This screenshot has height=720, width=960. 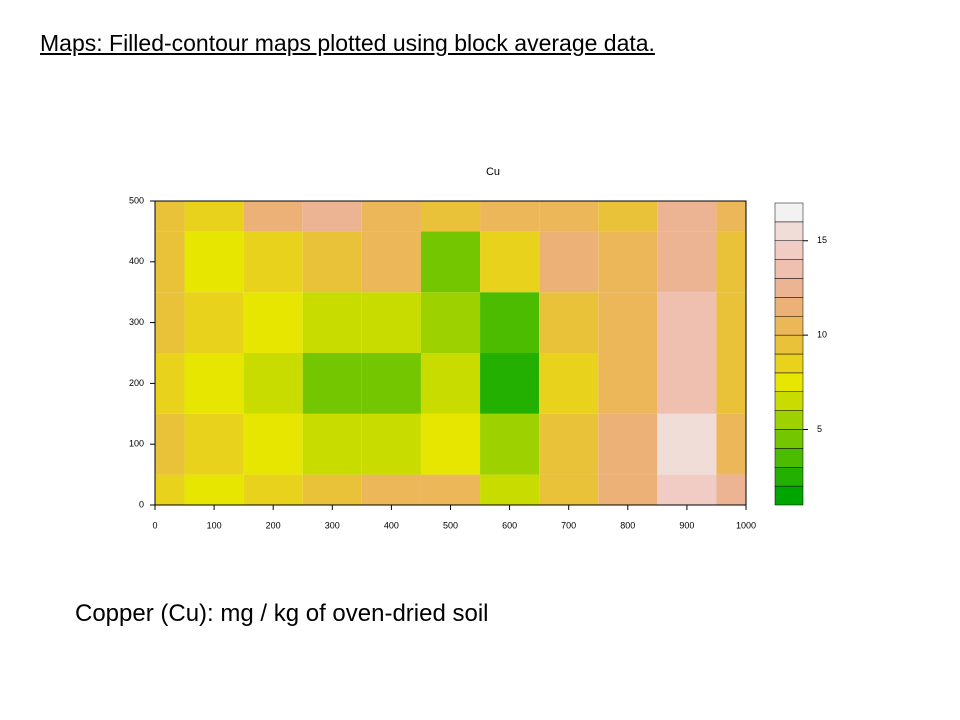 I want to click on x-tick-label: 600, so click(x=509, y=525).